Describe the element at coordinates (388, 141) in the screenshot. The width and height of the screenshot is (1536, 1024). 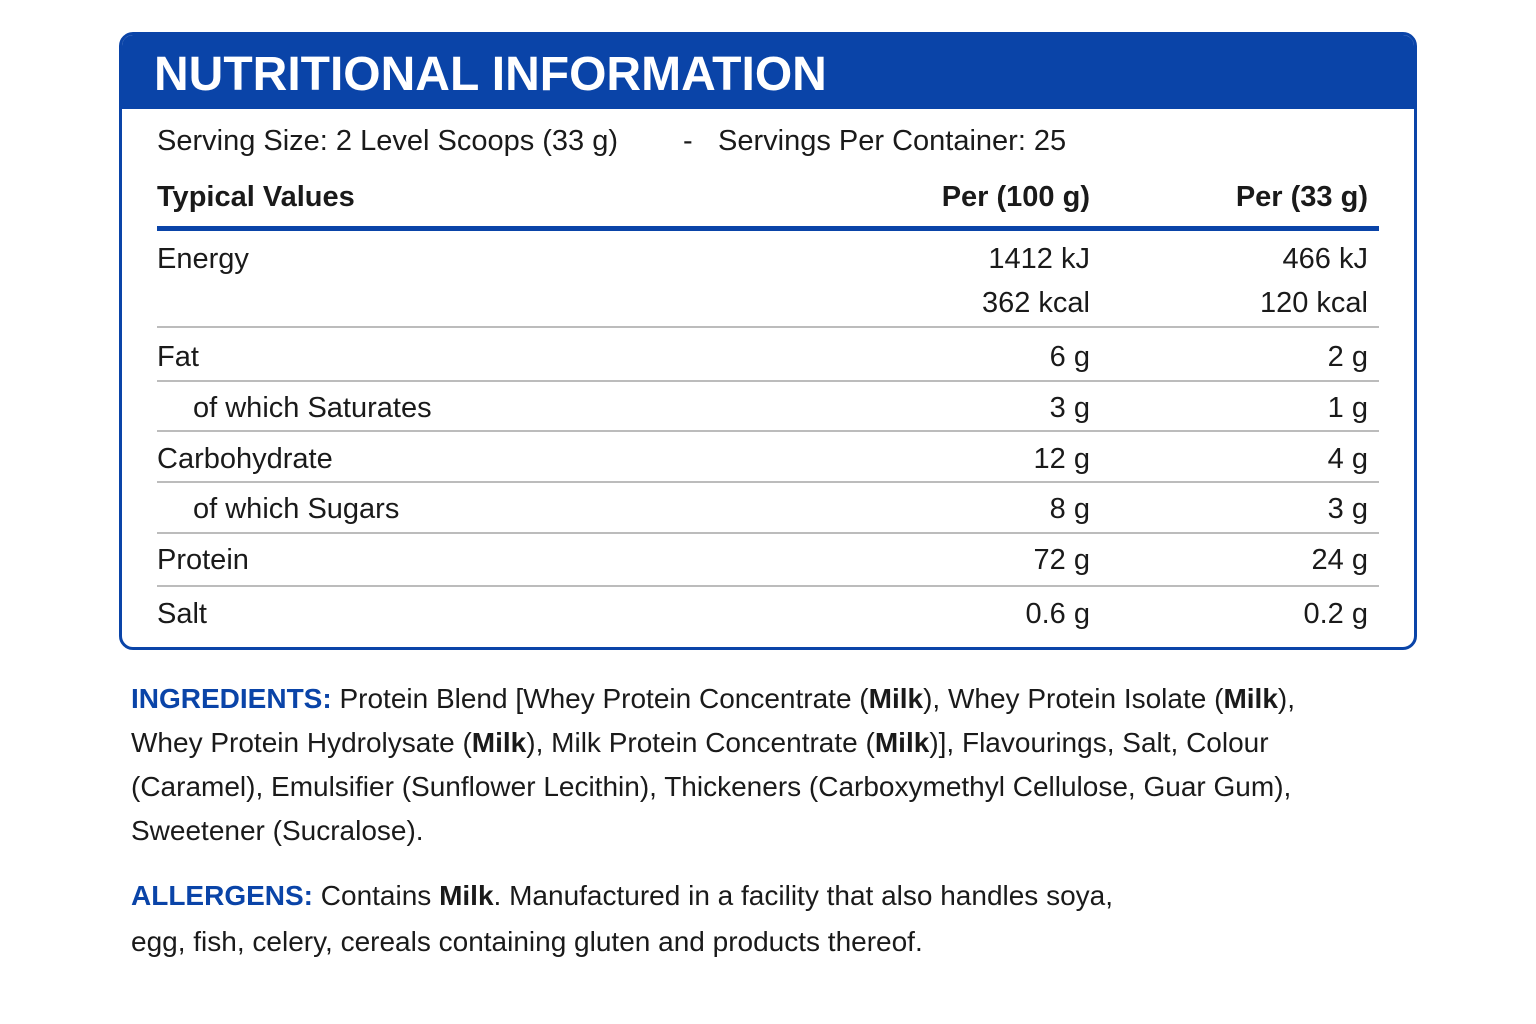
I see `serving-size: Serving Size: 2 Level Scoops (33 g)` at that location.